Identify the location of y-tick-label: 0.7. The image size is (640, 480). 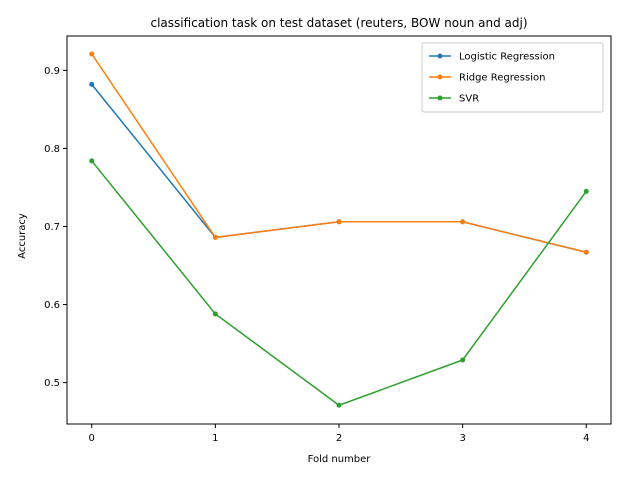
(52, 227).